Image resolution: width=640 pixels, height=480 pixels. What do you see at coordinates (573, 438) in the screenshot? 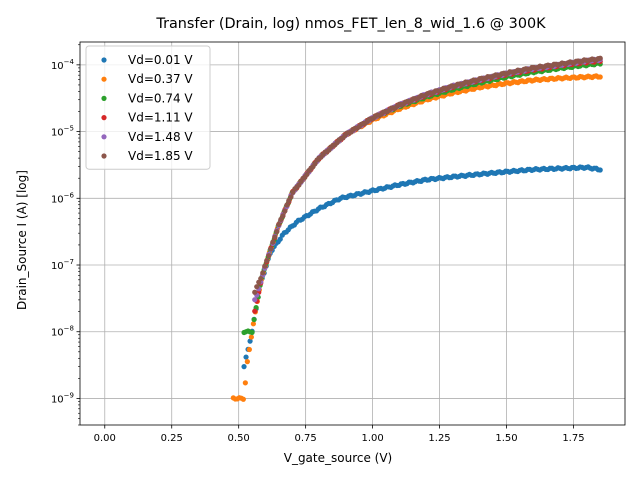
I see `x-tick-label: 1.75` at bounding box center [573, 438].